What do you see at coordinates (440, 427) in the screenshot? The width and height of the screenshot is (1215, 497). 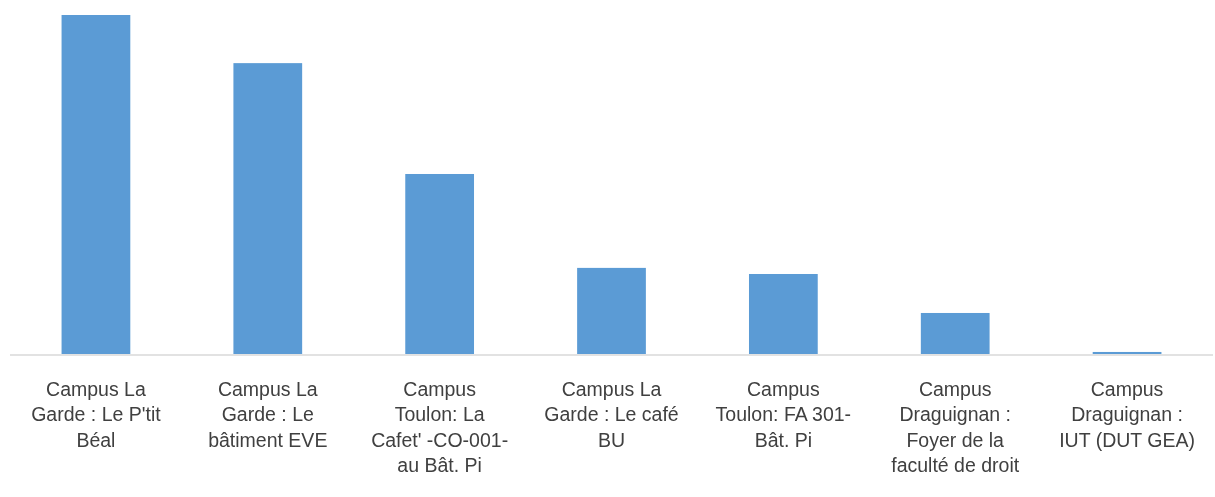 I see `x-tick-label: Campus Toulon: La Cafet' -CO-001- au Bât. Pi` at bounding box center [440, 427].